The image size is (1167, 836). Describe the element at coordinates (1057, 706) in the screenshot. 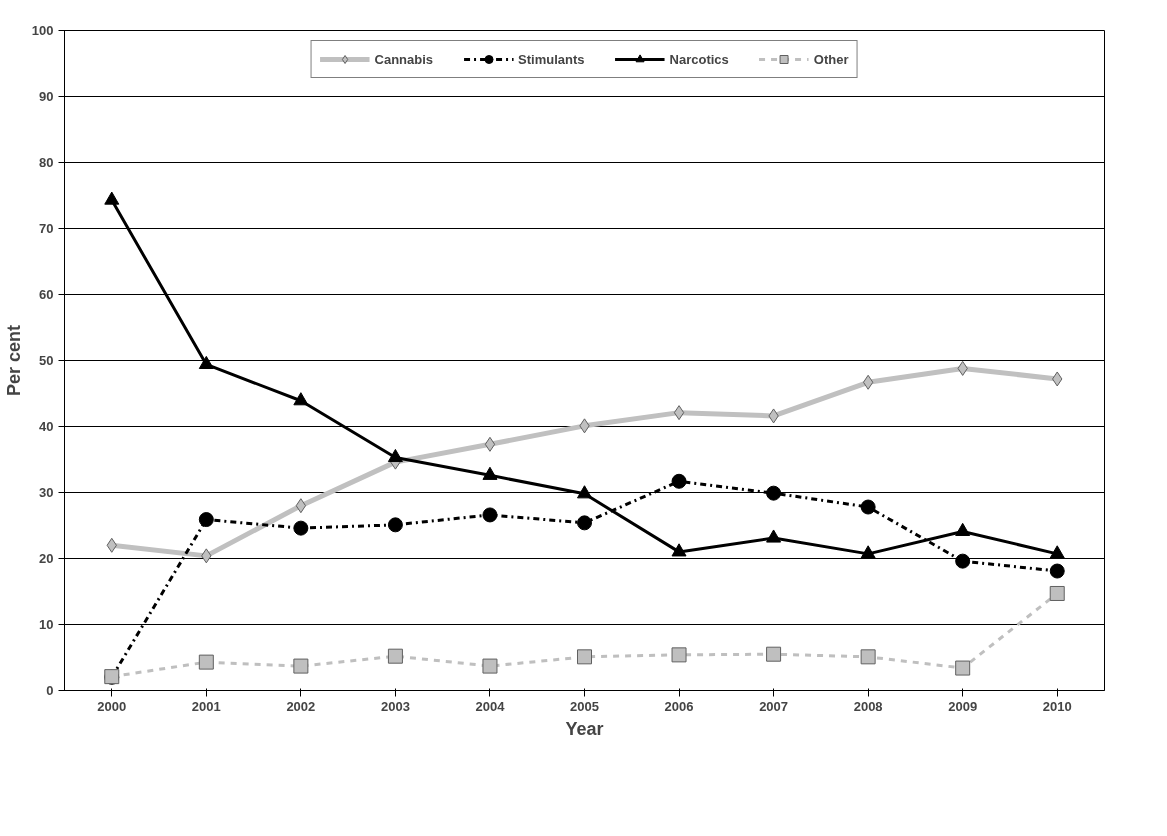

I see `x-tick-label: 2010` at that location.